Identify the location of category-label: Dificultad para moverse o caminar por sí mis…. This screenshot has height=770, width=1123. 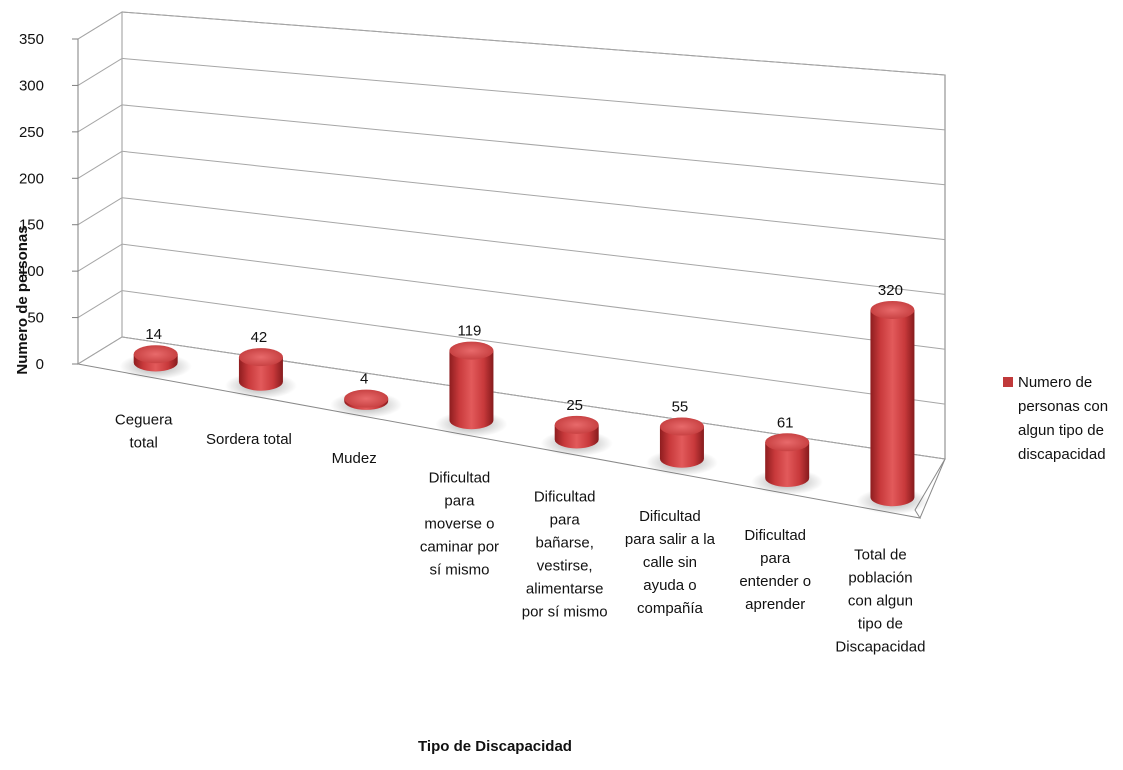
(459, 523).